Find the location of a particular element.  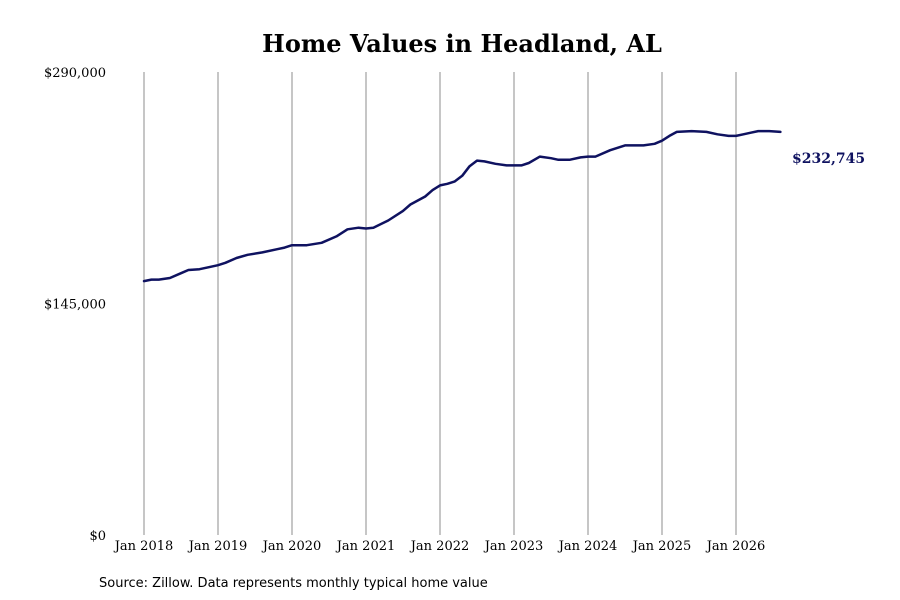

x-tick-label: Jan 2018 is located at coordinates (143, 546).